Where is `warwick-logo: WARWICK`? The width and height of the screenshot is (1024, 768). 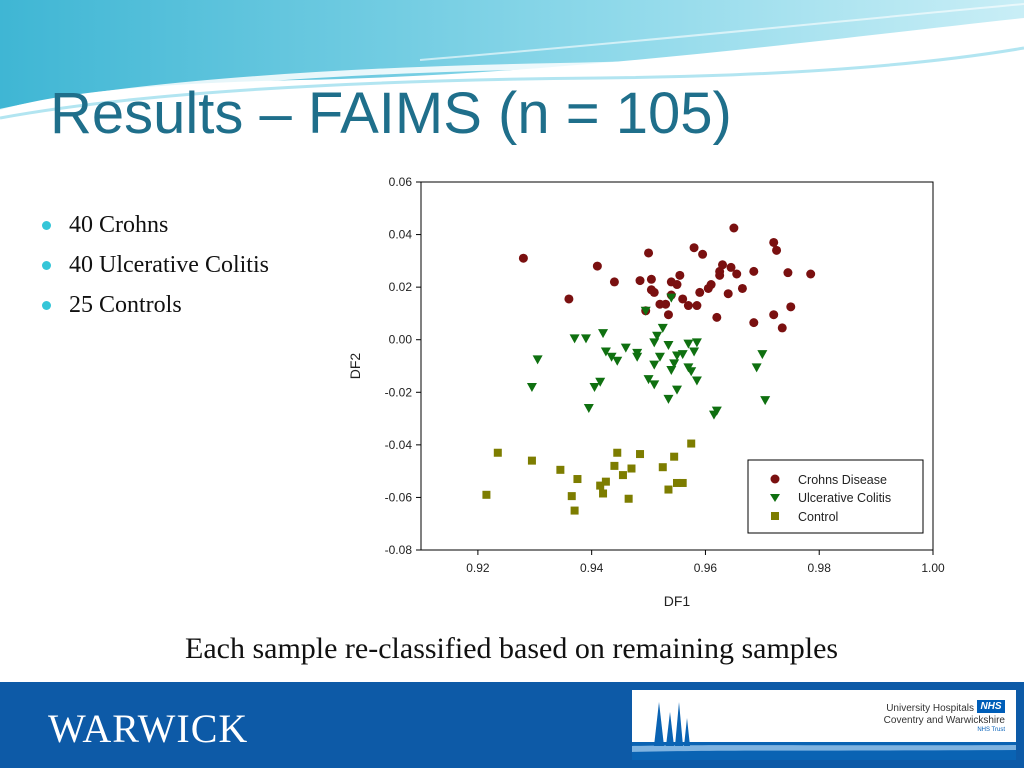
warwick-logo: WARWICK is located at coordinates (148, 728).